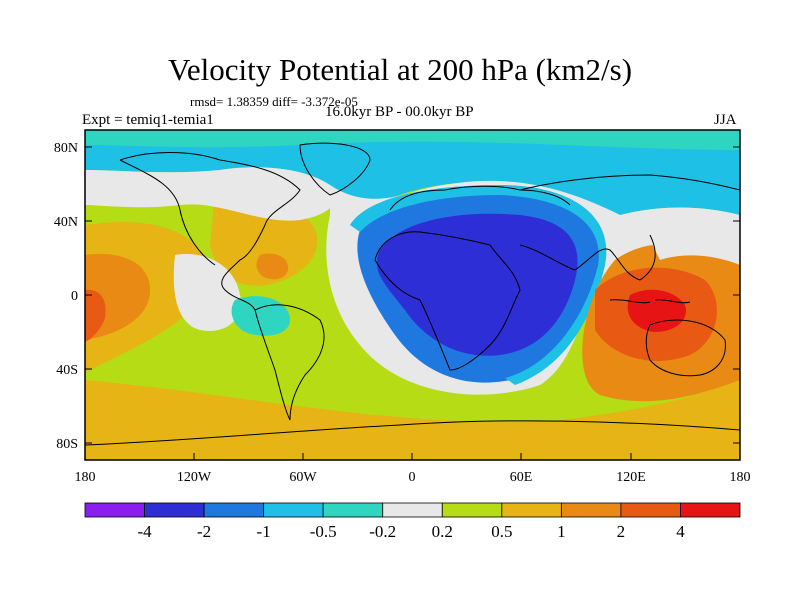 The image size is (800, 600). I want to click on antarctica-coast, so click(412, 433).